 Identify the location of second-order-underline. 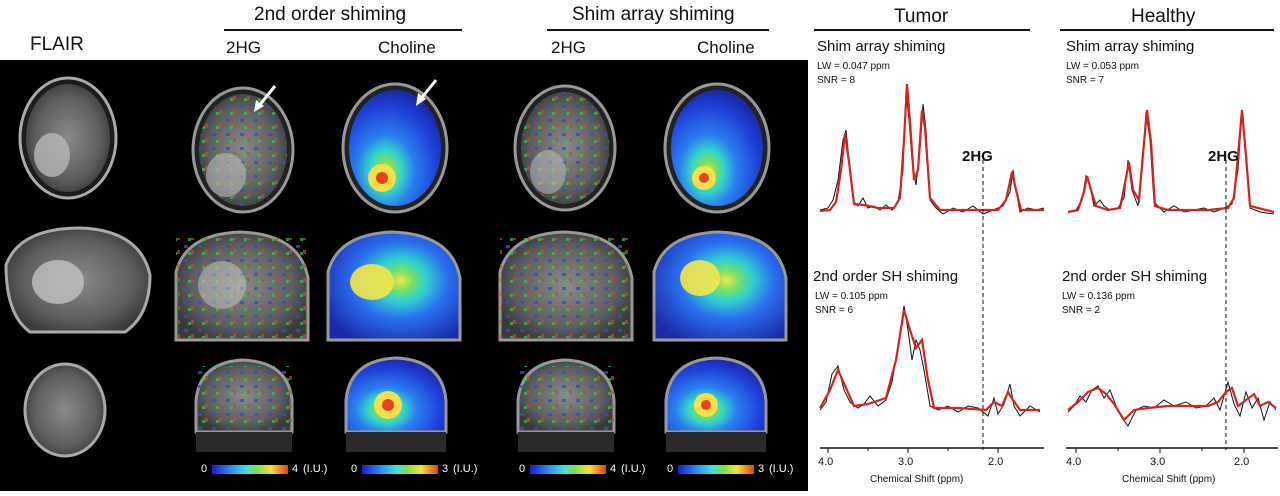
(343, 30).